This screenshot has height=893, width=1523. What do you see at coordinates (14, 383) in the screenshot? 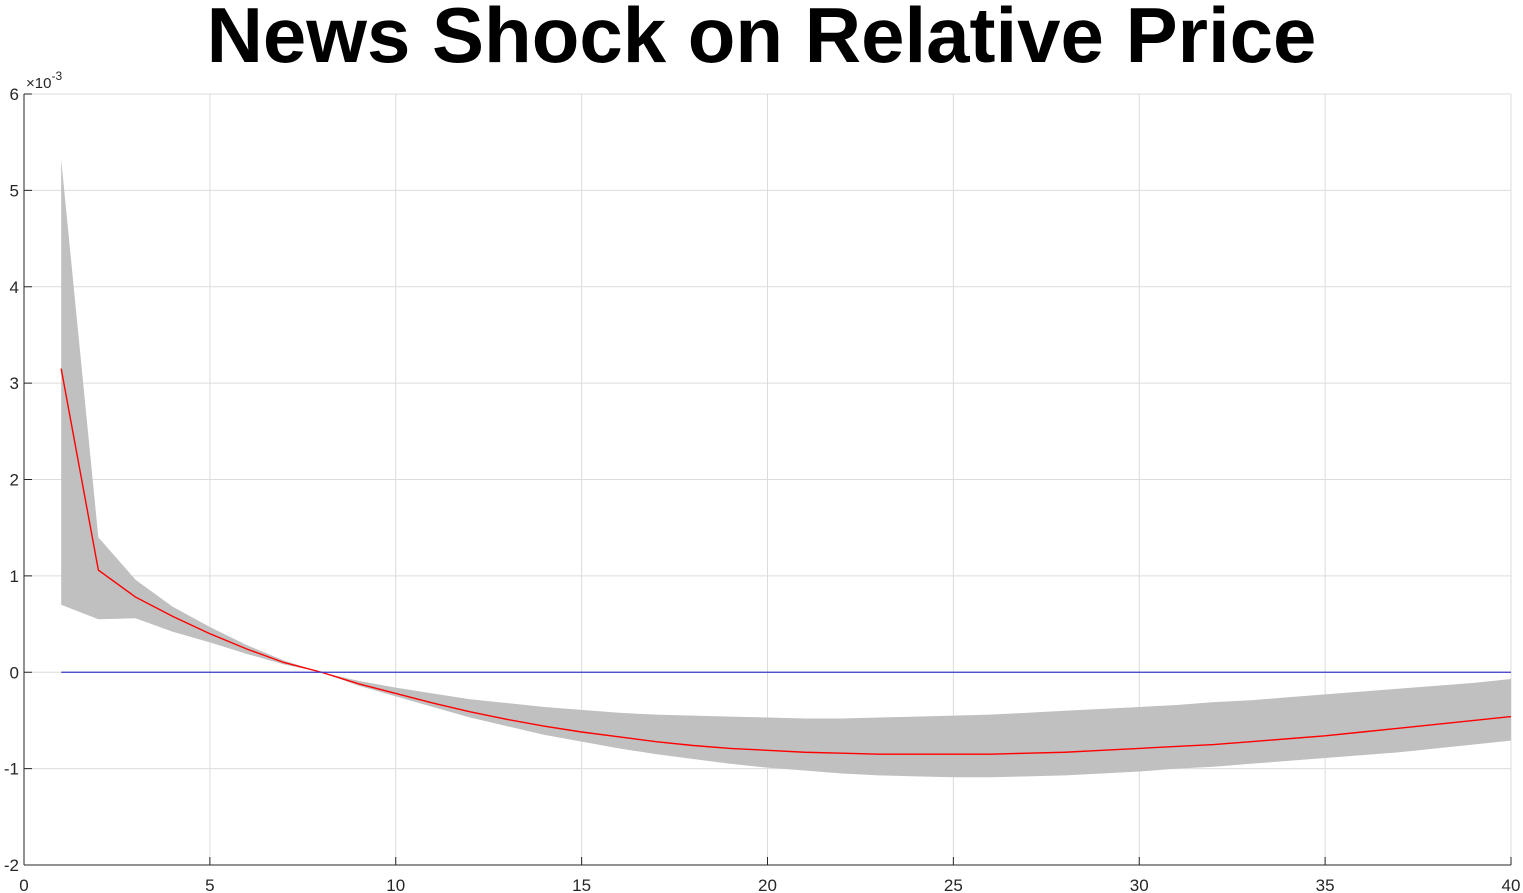
I see `y-tick-label: 3` at bounding box center [14, 383].